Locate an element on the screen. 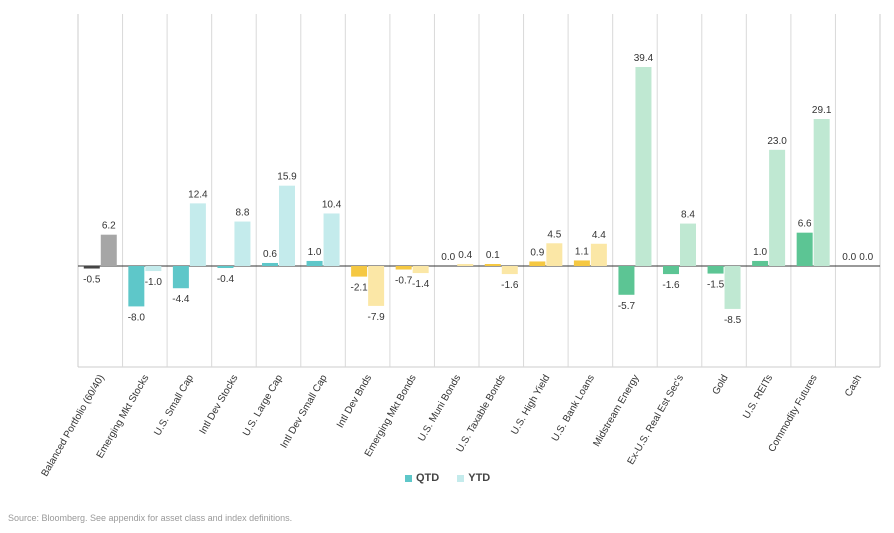 The image size is (894, 533). value-label-qtd: 1.1 is located at coordinates (582, 251).